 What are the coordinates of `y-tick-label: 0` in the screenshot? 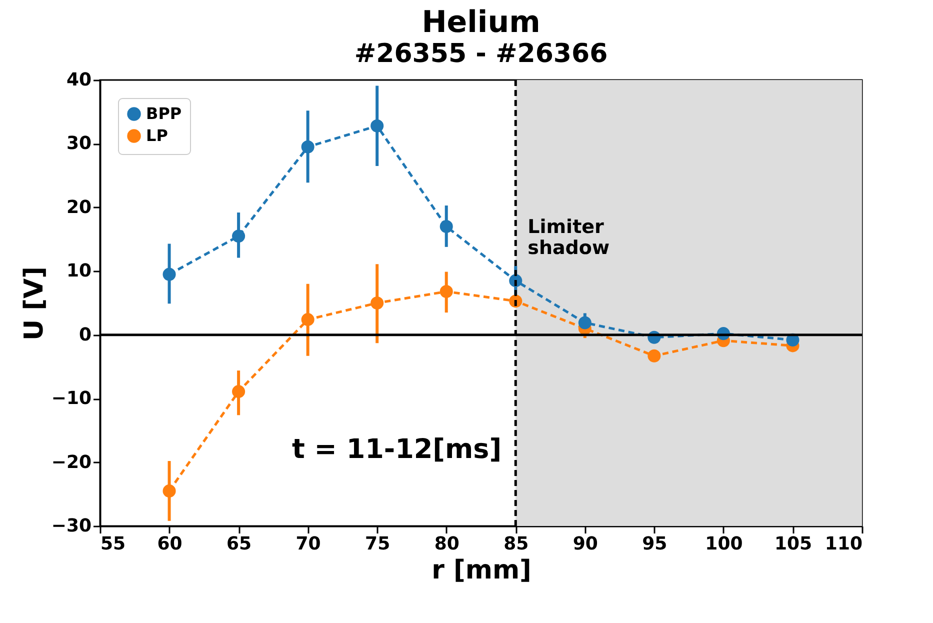 It's located at (85, 335).